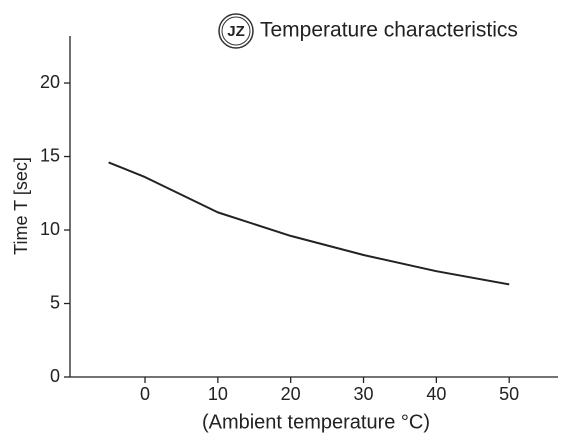  I want to click on logo-text: JZ, so click(236, 31).